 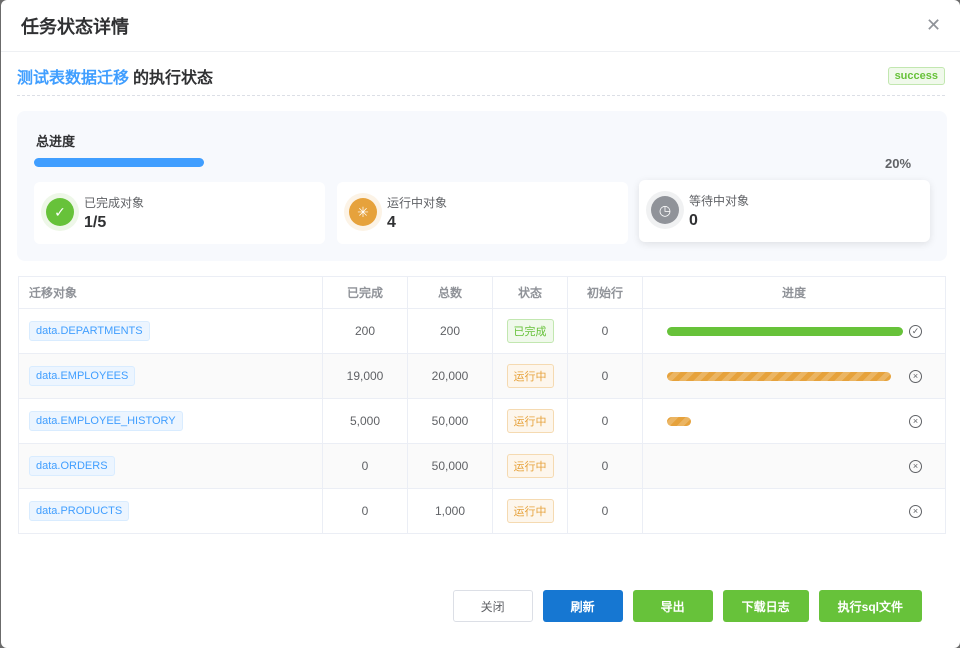 What do you see at coordinates (82, 376) in the screenshot?
I see `object-tag: data.EMPLOYEES` at bounding box center [82, 376].